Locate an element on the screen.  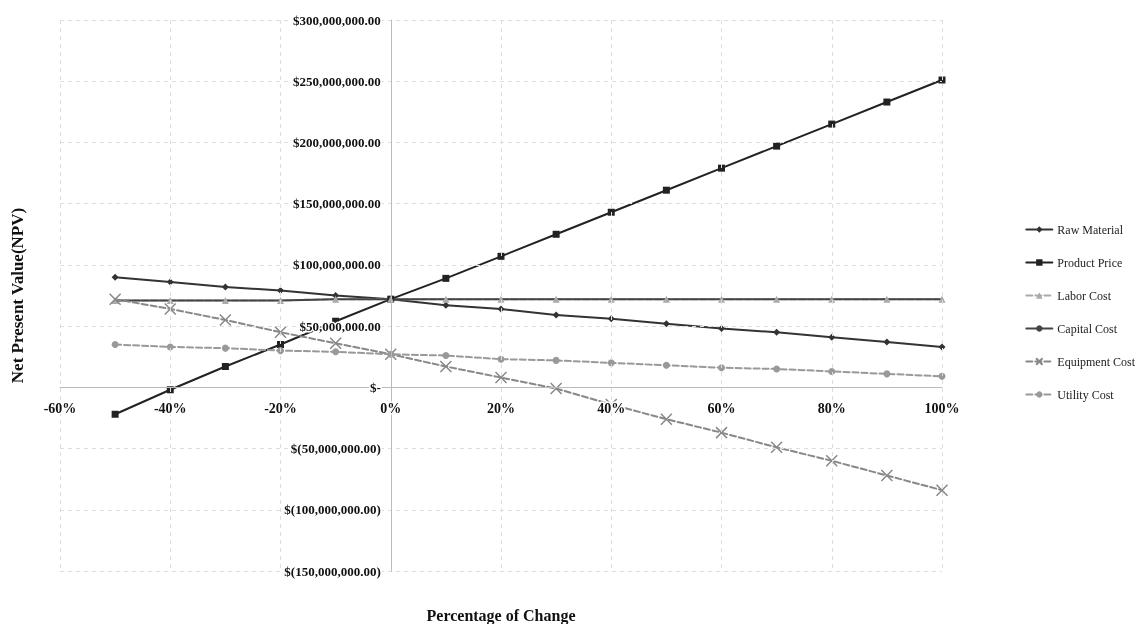
legend-label: Raw Material is located at coordinates (1090, 229).